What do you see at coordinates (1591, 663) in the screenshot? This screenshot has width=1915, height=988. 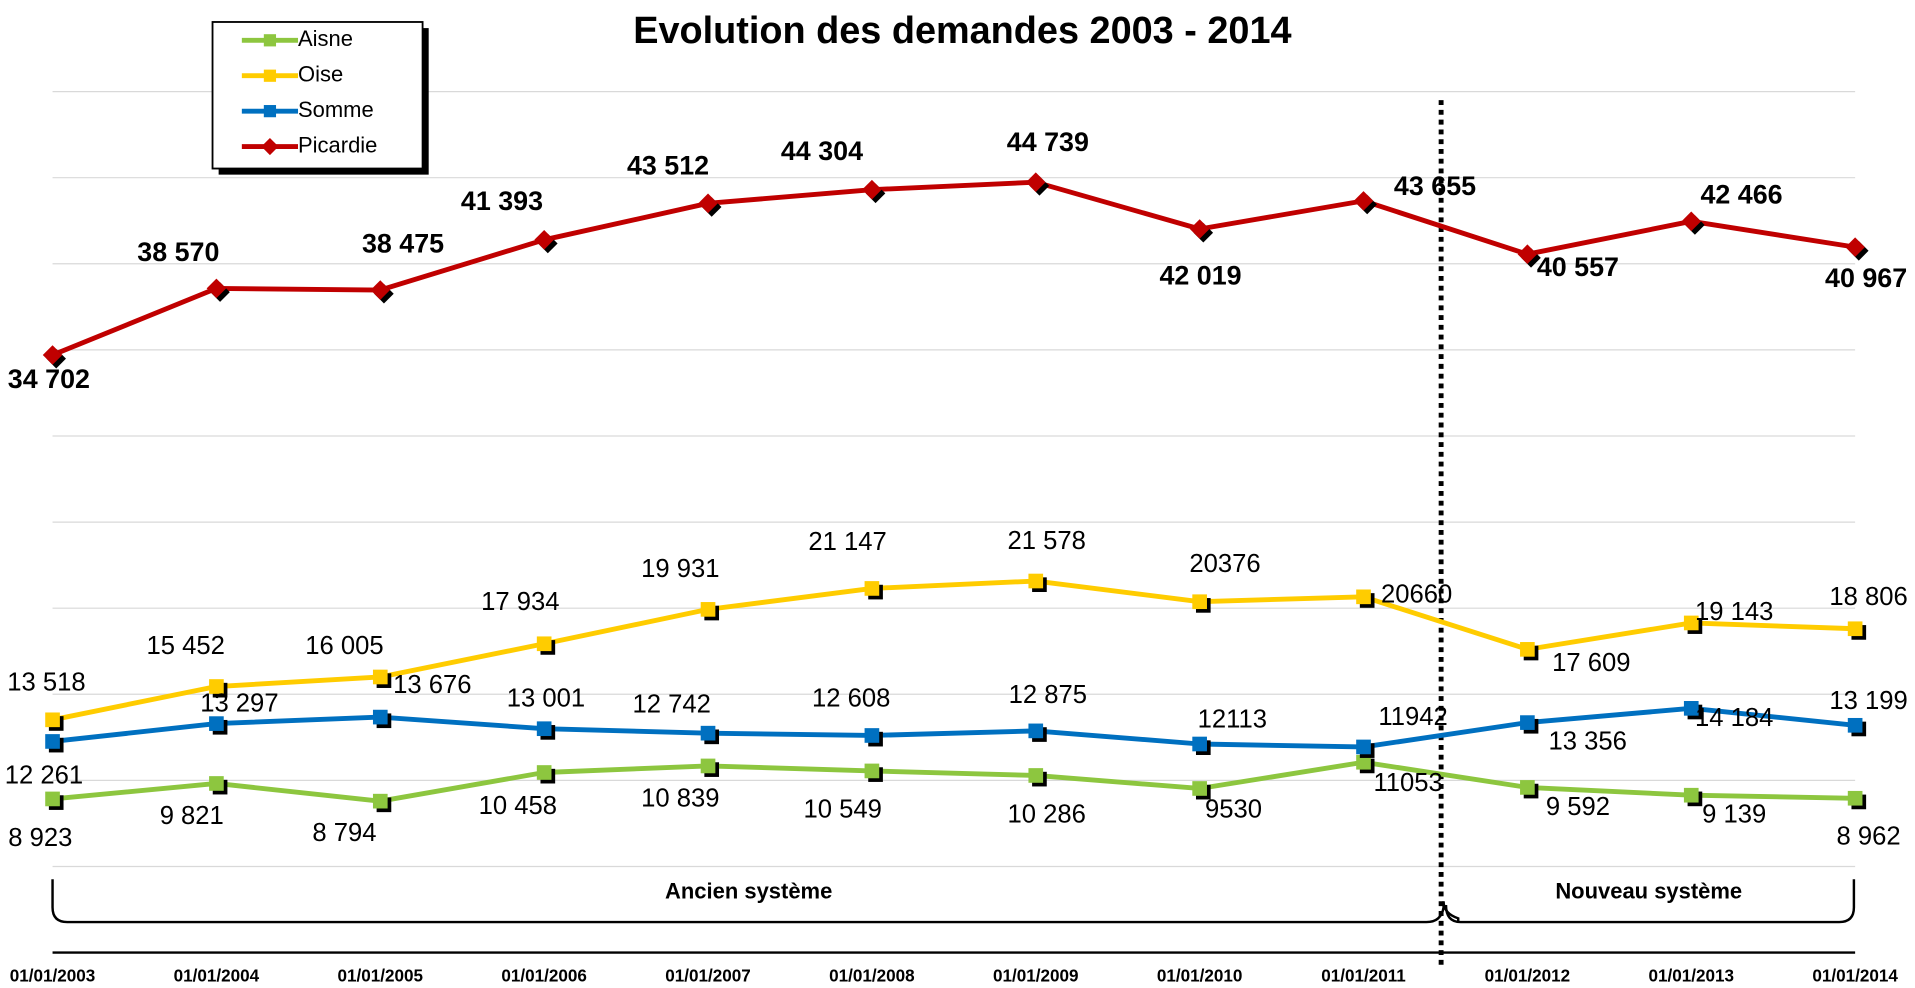 I see `data-label: 17 609` at bounding box center [1591, 663].